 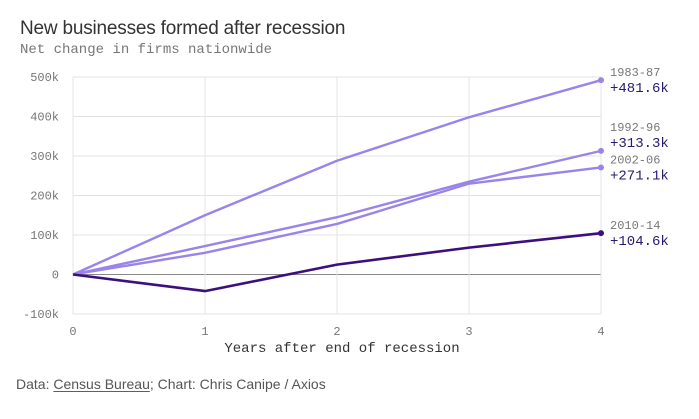 What do you see at coordinates (468, 332) in the screenshot?
I see `x-tick-label: 3` at bounding box center [468, 332].